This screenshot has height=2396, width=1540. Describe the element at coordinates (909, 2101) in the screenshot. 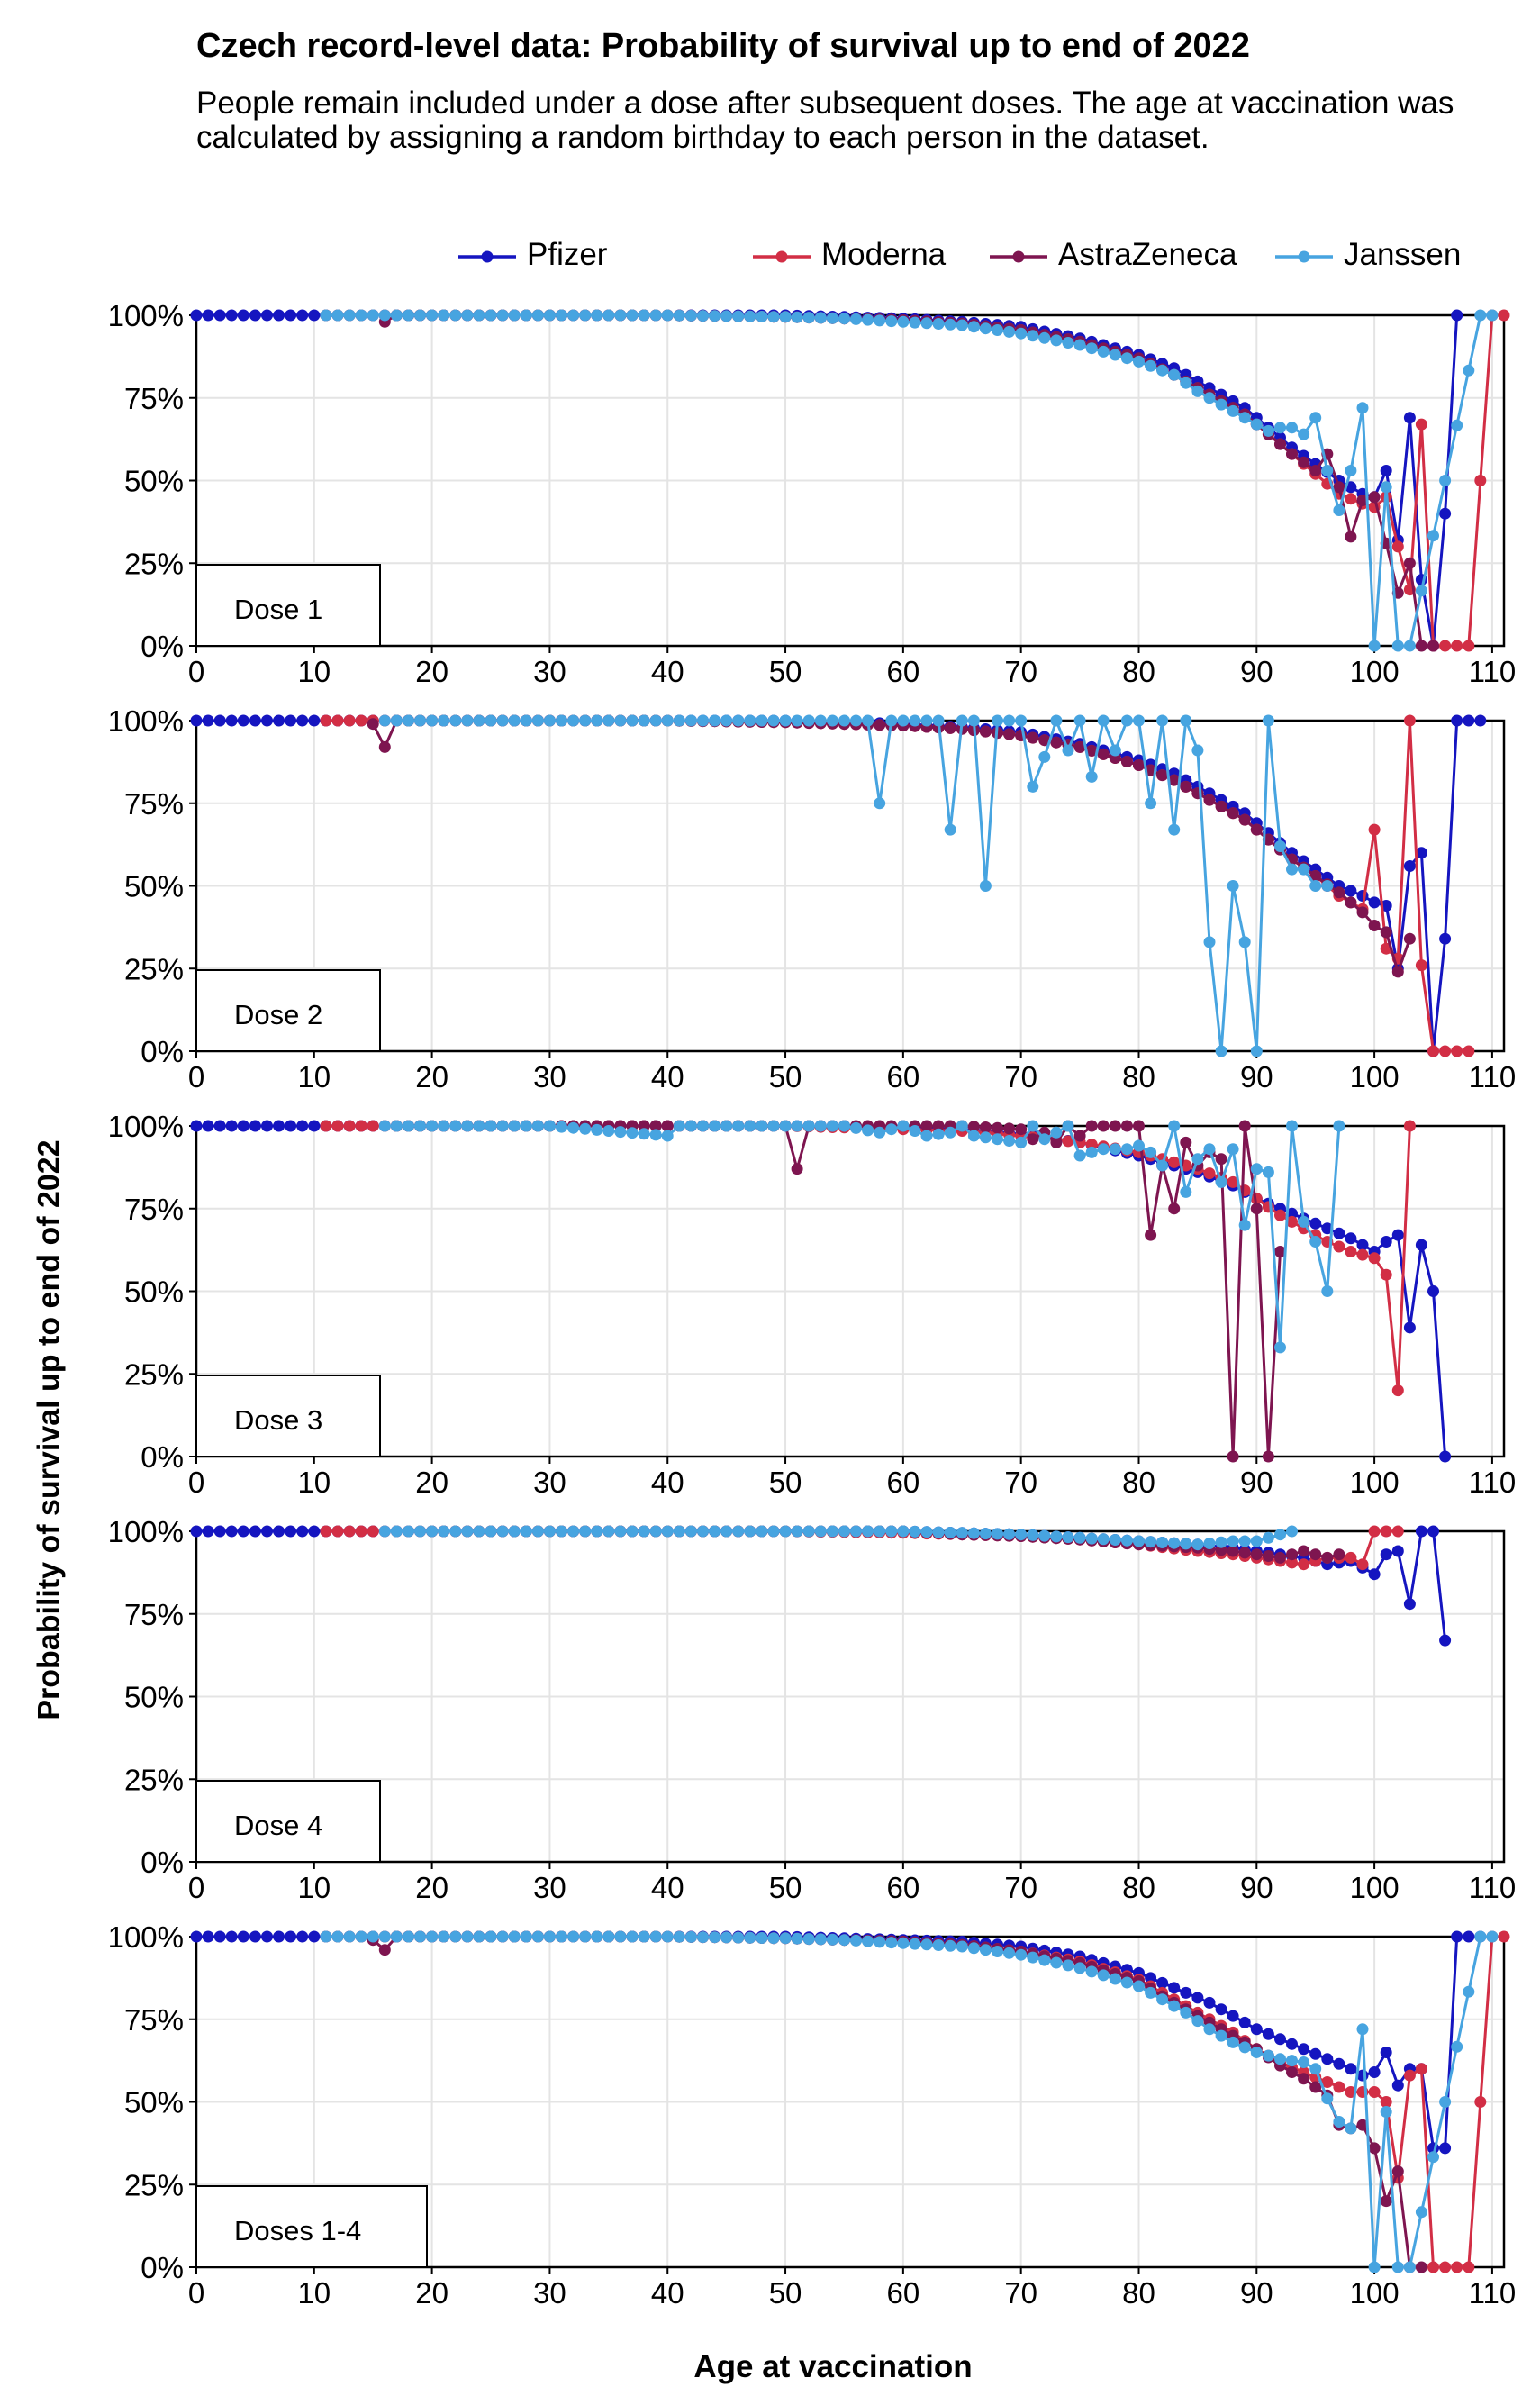

I see `series-janssen` at that location.